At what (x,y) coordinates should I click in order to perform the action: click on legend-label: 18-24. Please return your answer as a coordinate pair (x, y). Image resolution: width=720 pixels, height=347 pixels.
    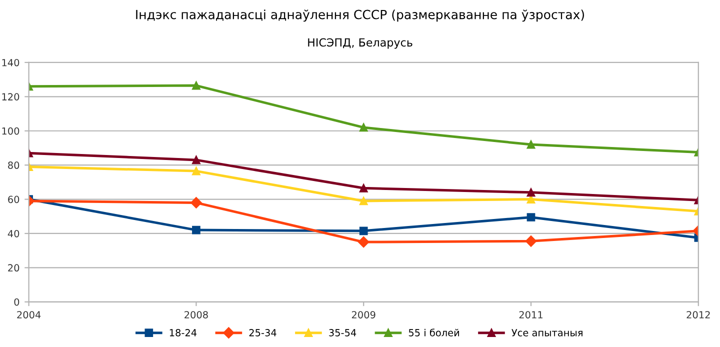
    Looking at the image, I should click on (183, 332).